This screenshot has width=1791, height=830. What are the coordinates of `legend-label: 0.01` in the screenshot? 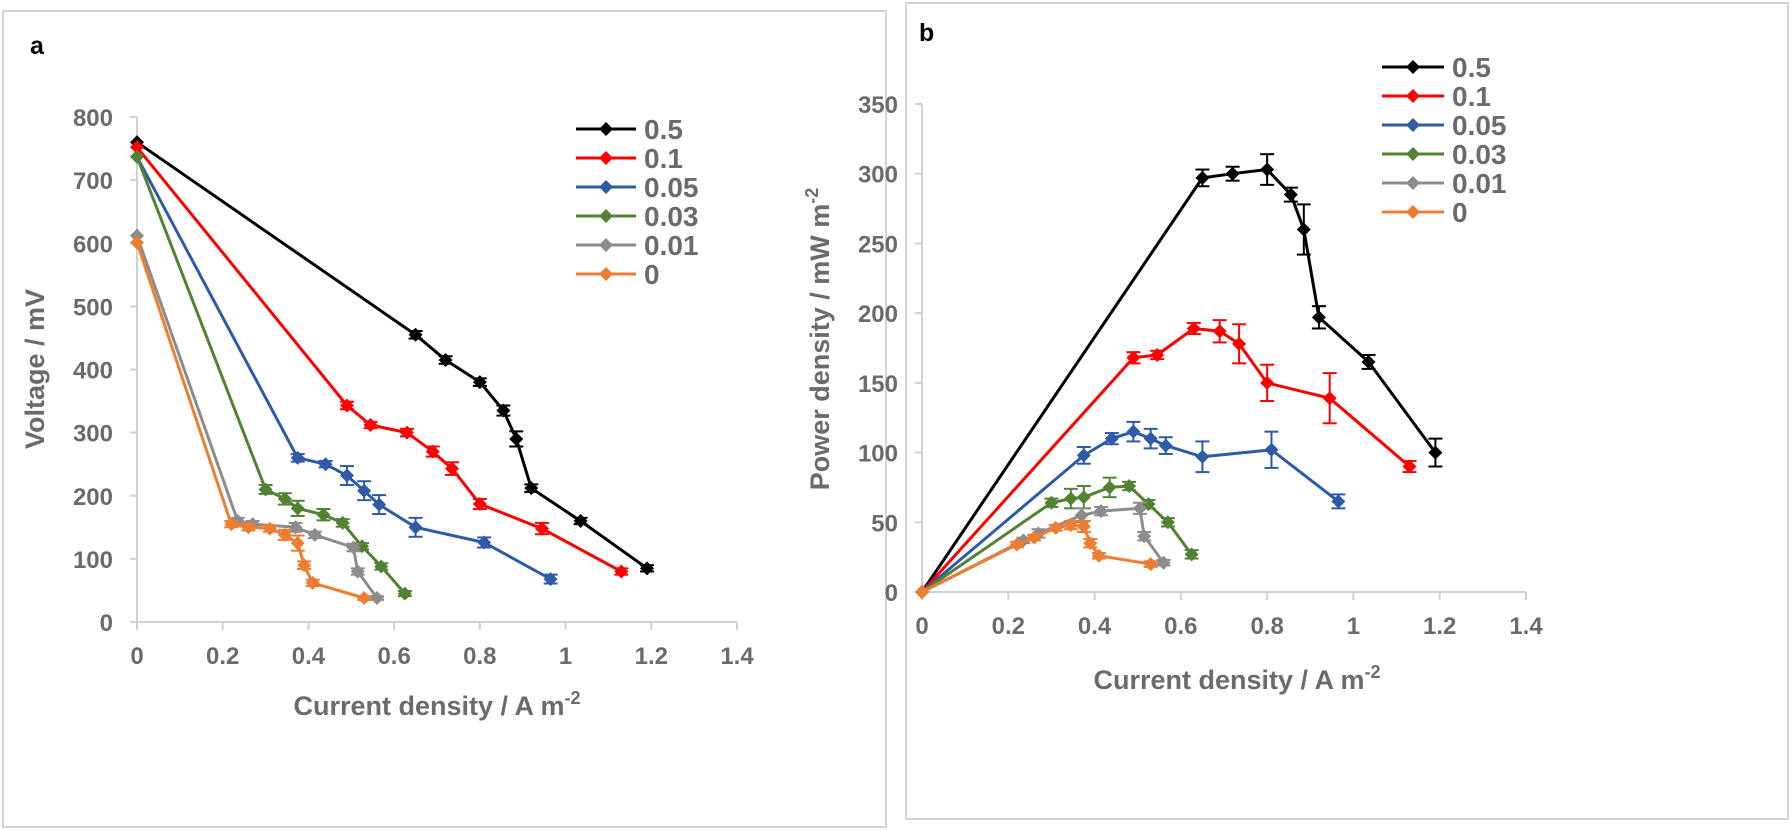 It's located at (671, 245).